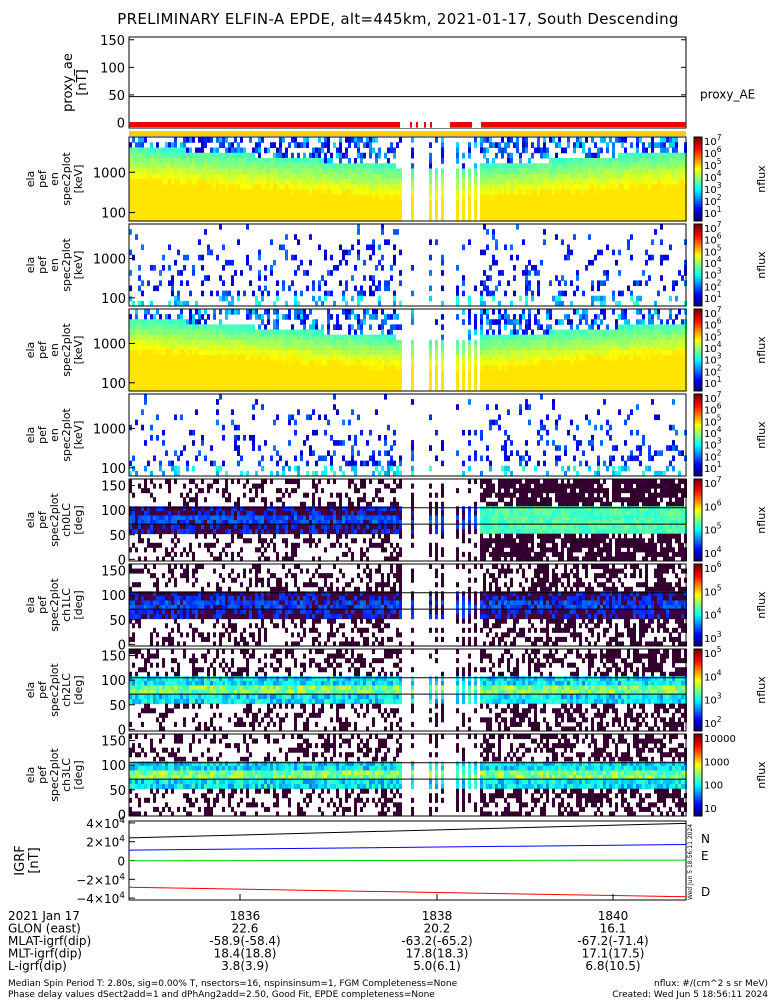  What do you see at coordinates (407, 82) in the screenshot?
I see `proxy-panel-frame` at bounding box center [407, 82].